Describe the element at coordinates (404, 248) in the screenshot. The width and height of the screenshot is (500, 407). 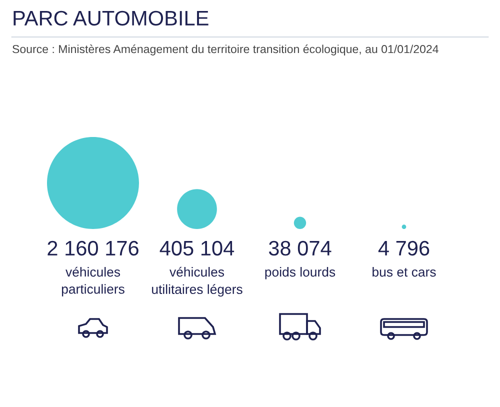
I see `data-label: 4 796` at that location.